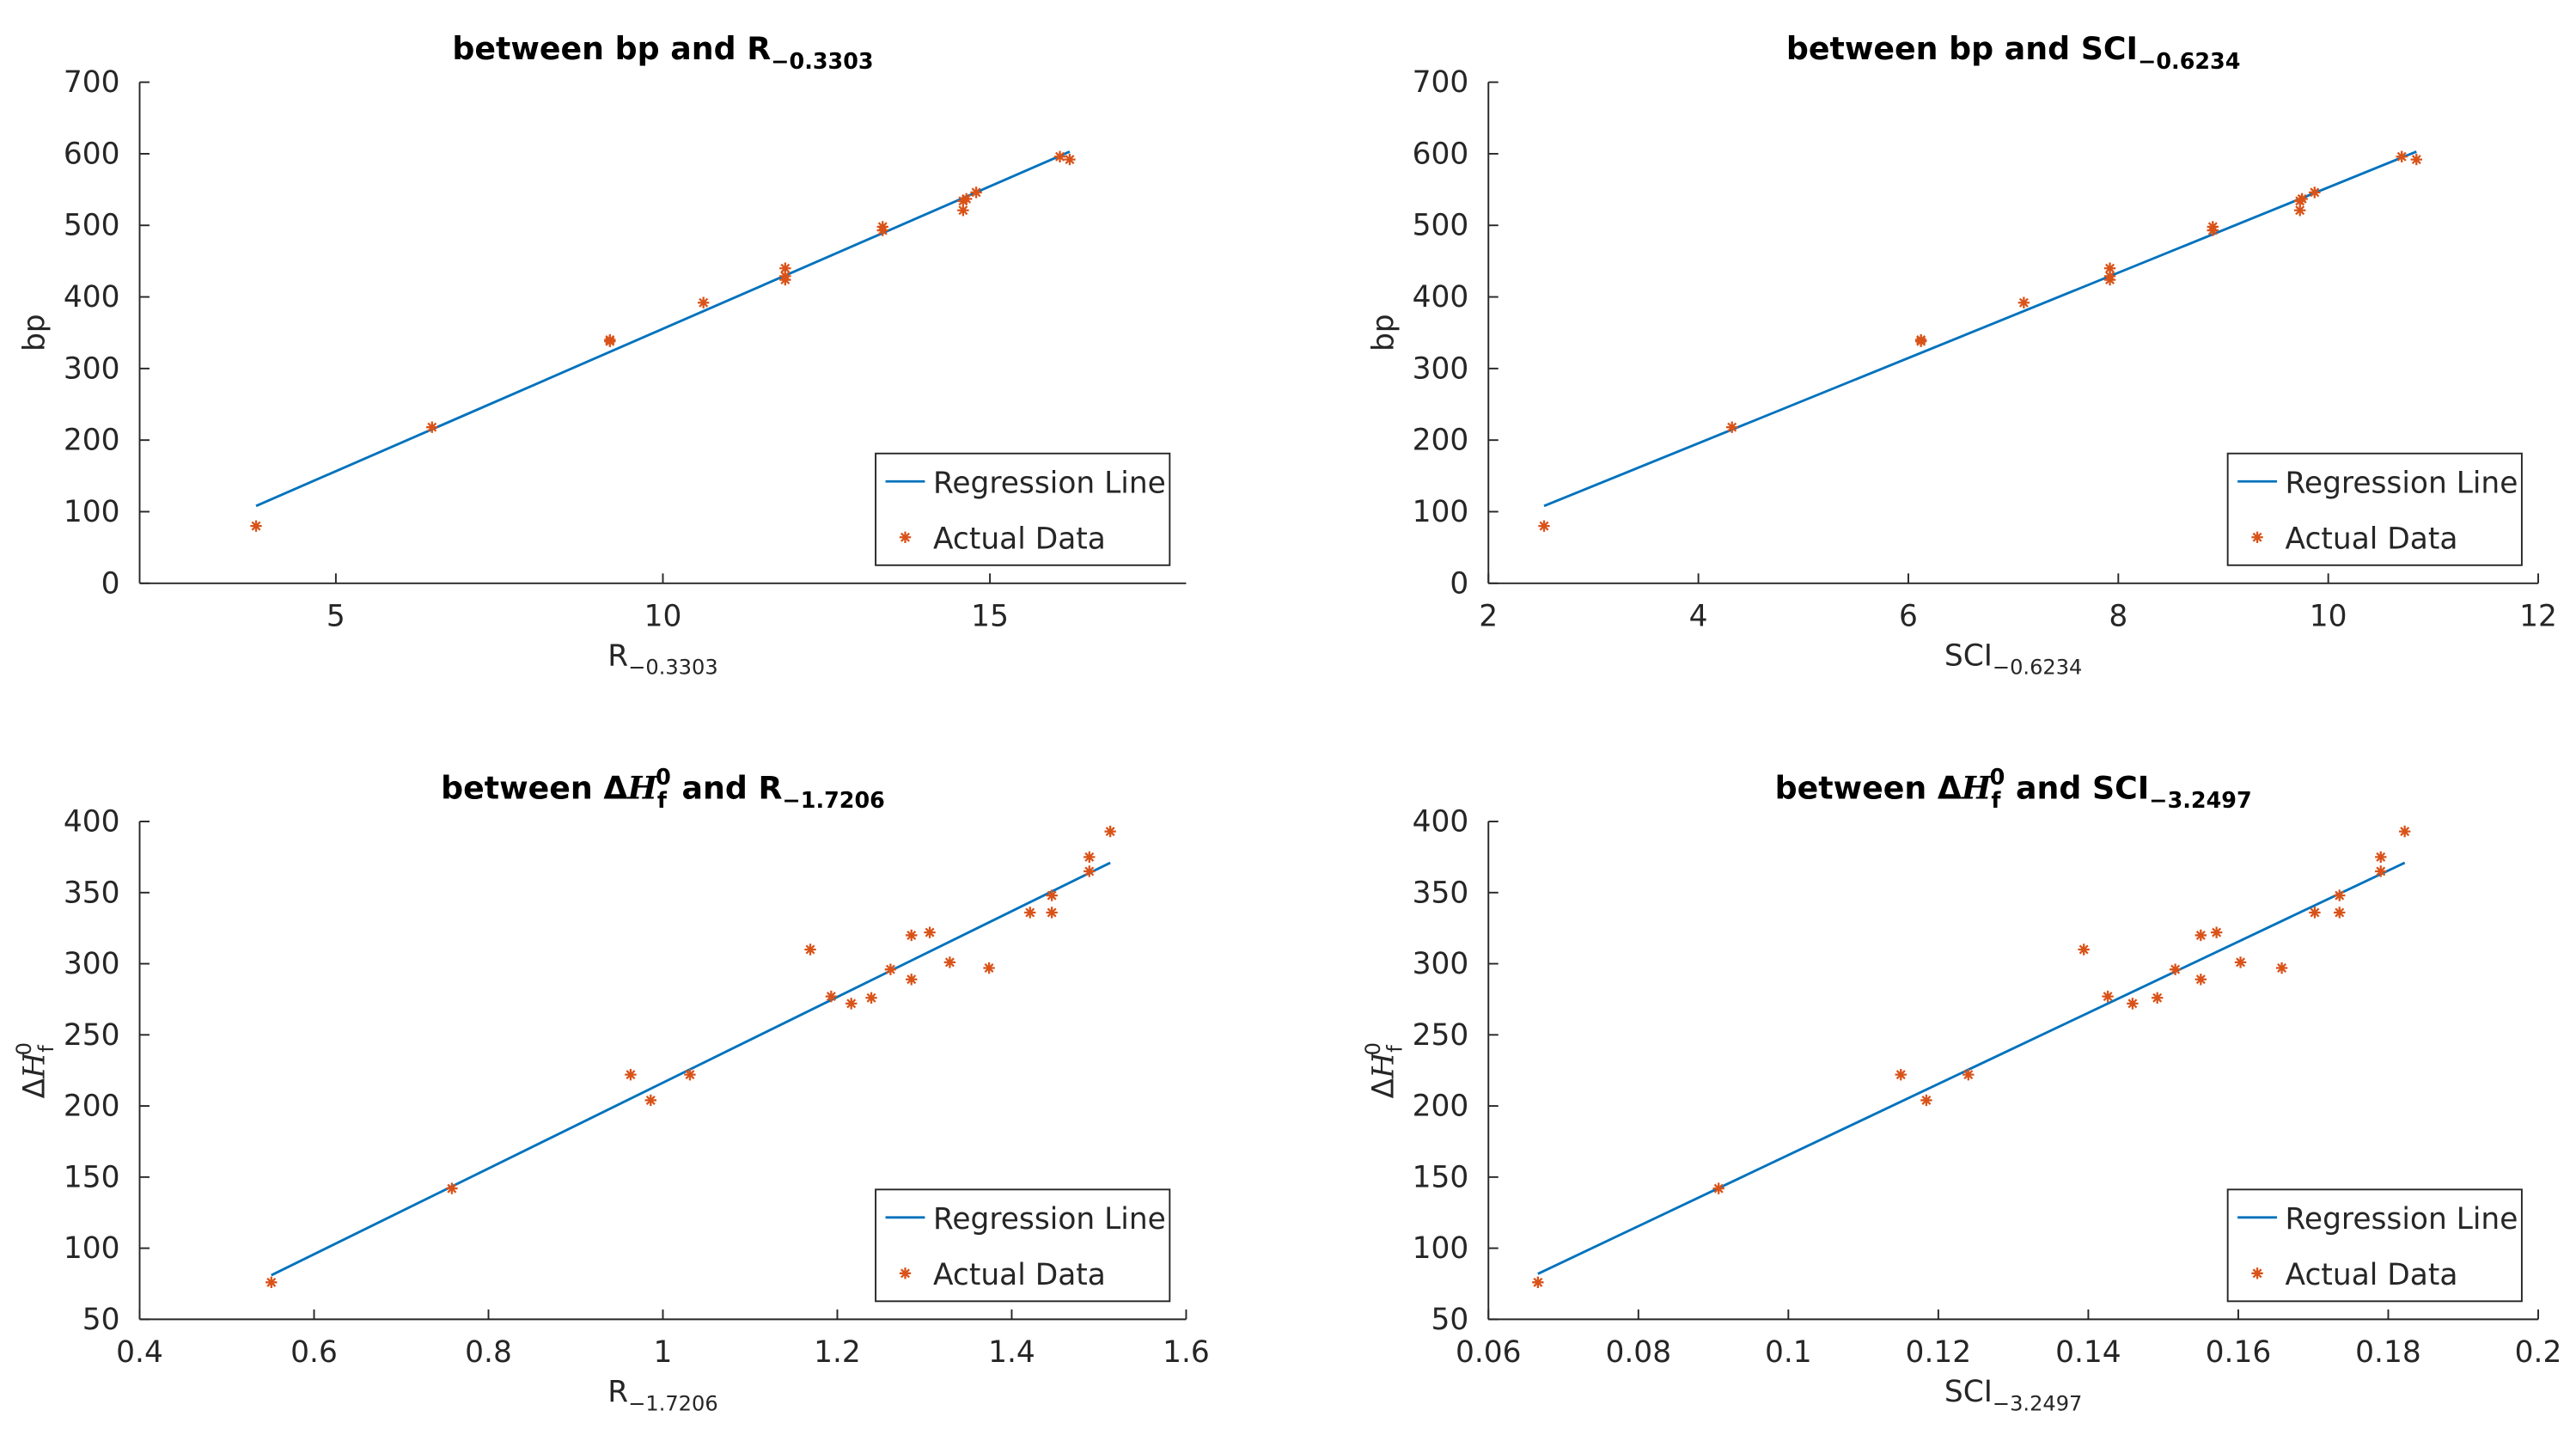  What do you see at coordinates (1023, 1245) in the screenshot?
I see `legend-box` at bounding box center [1023, 1245].